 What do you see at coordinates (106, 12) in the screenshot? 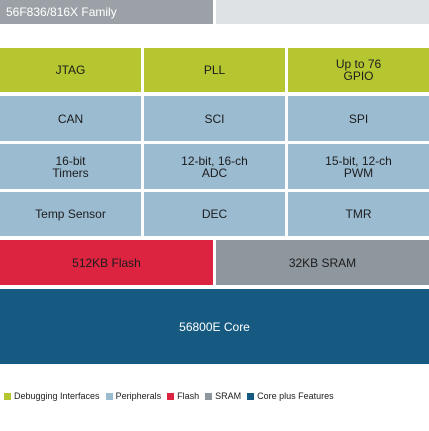
I see `family-title: 56F836/816X Family` at bounding box center [106, 12].